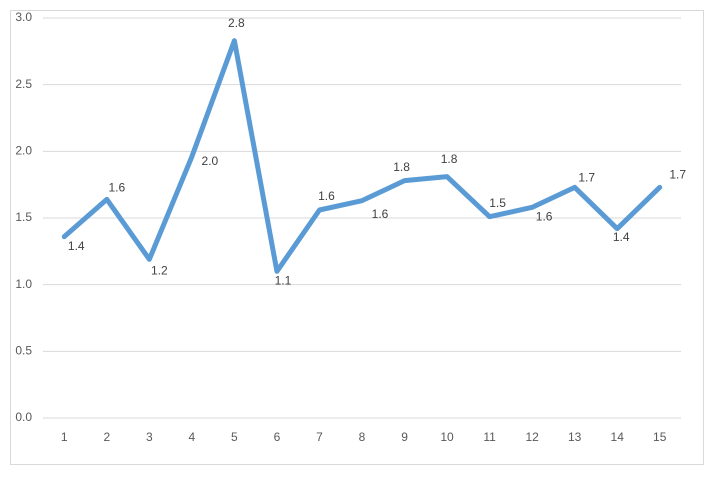  I want to click on y-tick-label: 2.5, so click(23, 84).